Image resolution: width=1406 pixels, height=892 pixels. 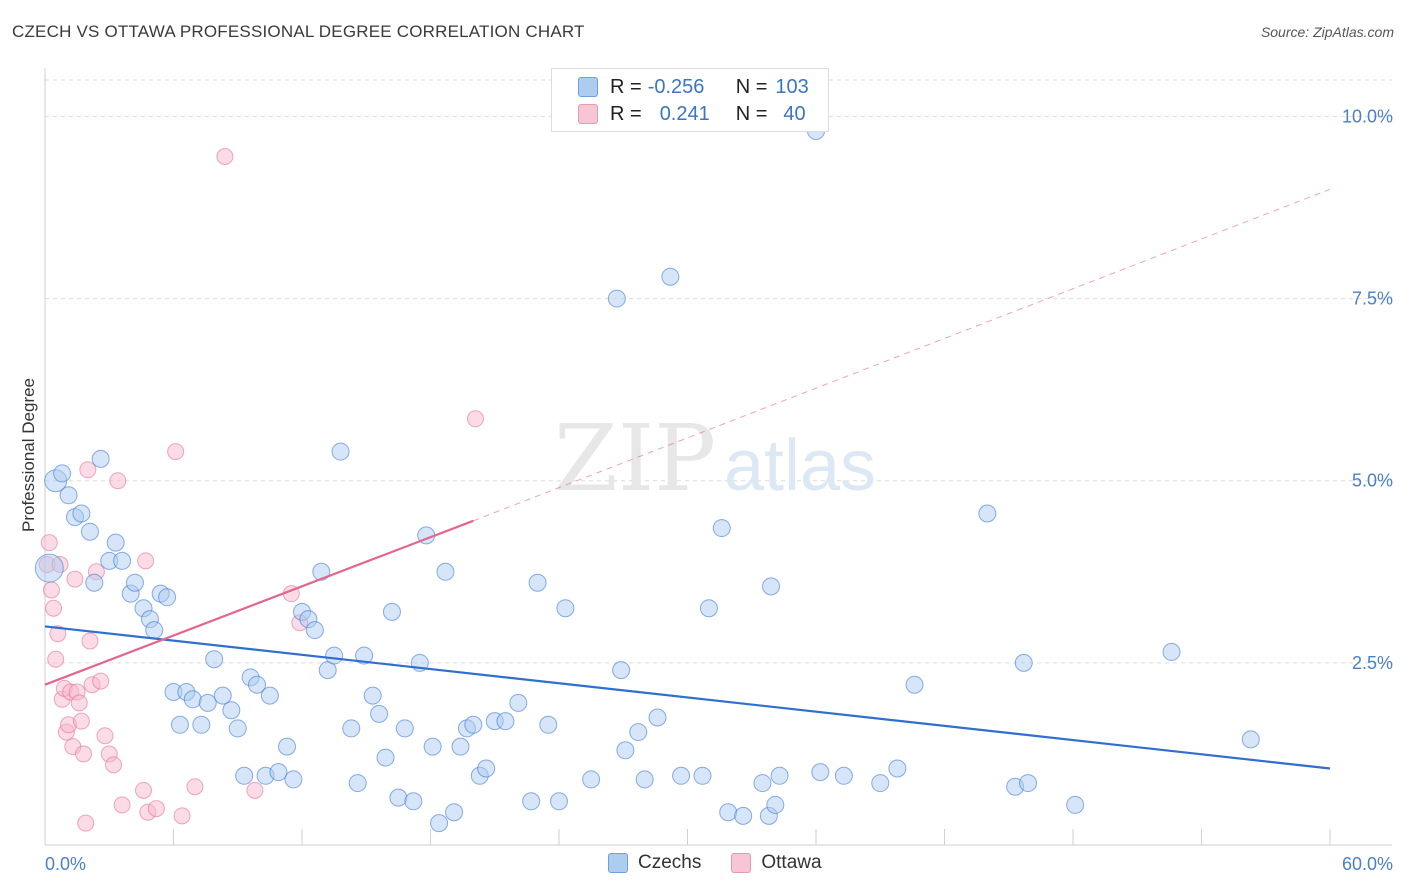 What do you see at coordinates (1367, 116) in the screenshot?
I see `y-tick-label: 10.0%` at bounding box center [1367, 116].